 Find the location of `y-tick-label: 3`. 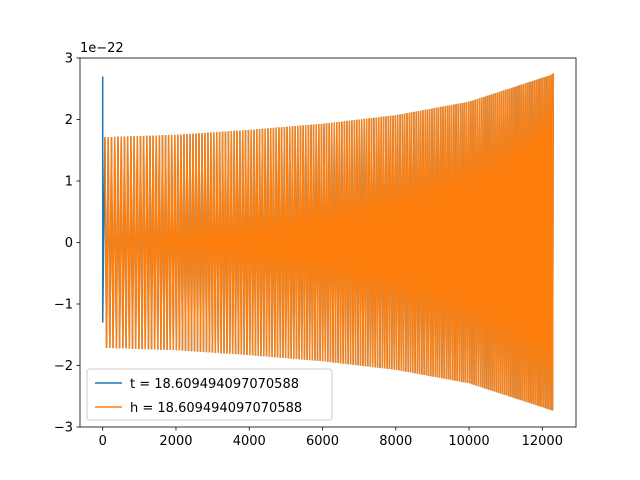

y-tick-label: 3 is located at coordinates (69, 59).